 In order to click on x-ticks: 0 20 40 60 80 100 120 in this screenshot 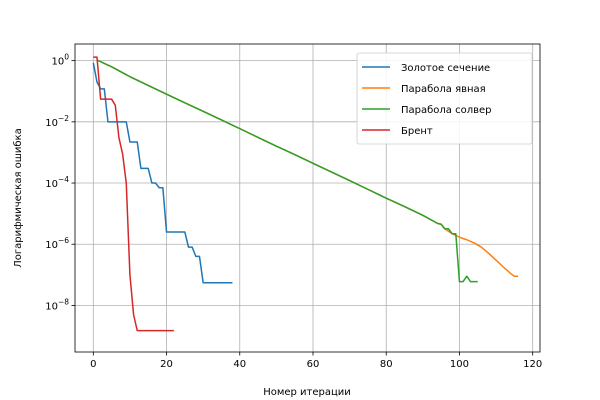, I will do `click(316, 361)`.